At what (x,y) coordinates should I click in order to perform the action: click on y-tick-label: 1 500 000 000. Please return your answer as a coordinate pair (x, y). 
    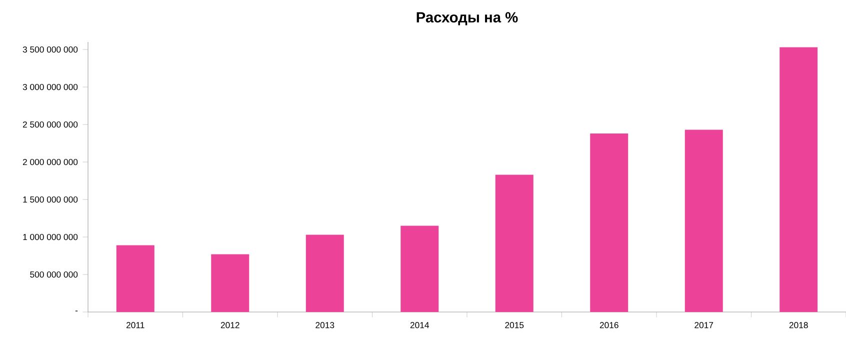
    Looking at the image, I should click on (50, 199).